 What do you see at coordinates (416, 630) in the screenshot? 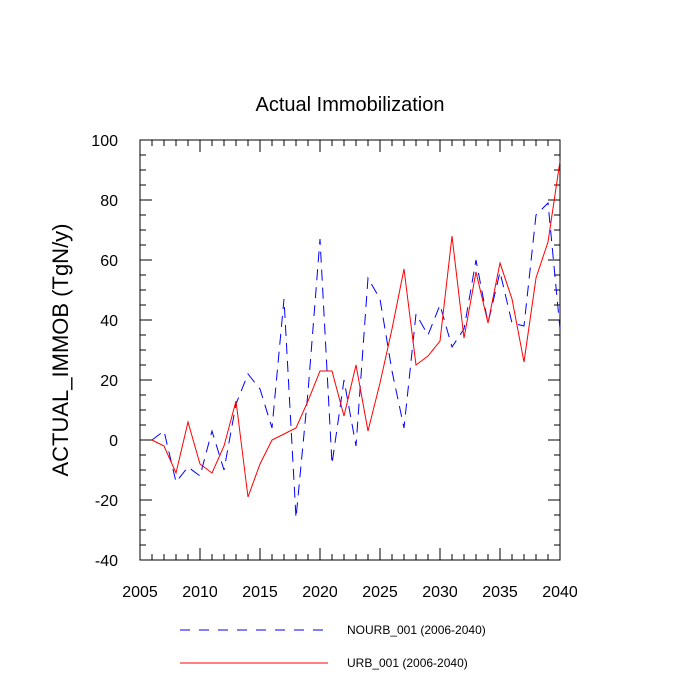
I see `legend-label: NOURB_001 (2006-2040)` at bounding box center [416, 630].